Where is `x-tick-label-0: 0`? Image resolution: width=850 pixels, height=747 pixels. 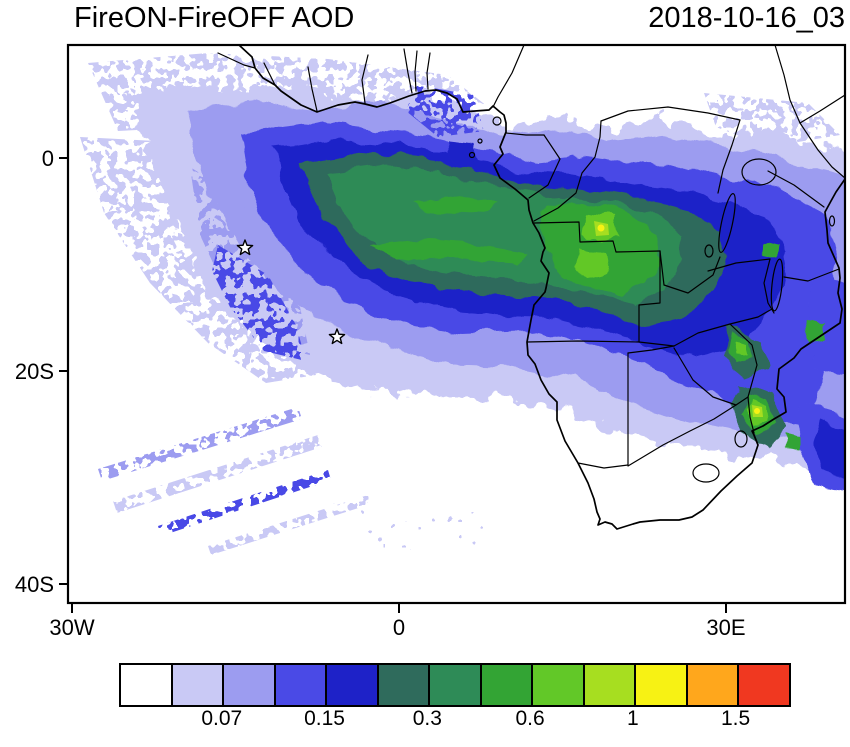
x-tick-label-0: 0 is located at coordinates (399, 627).